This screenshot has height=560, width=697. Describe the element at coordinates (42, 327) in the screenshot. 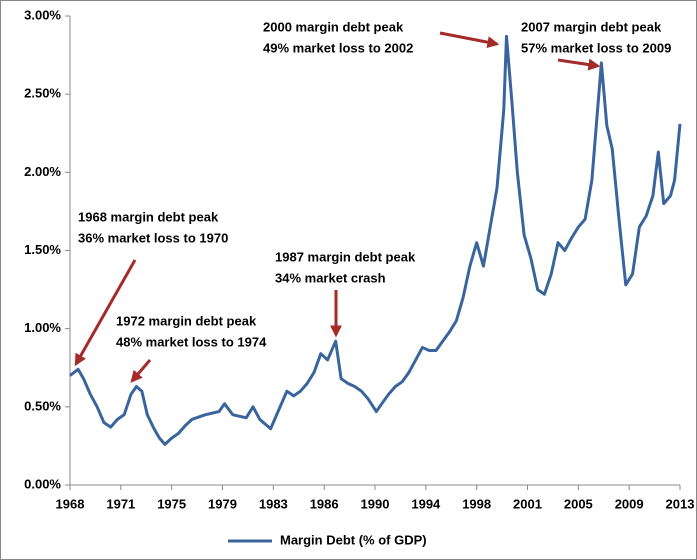

I see `y-tick-label: 1.00%` at that location.